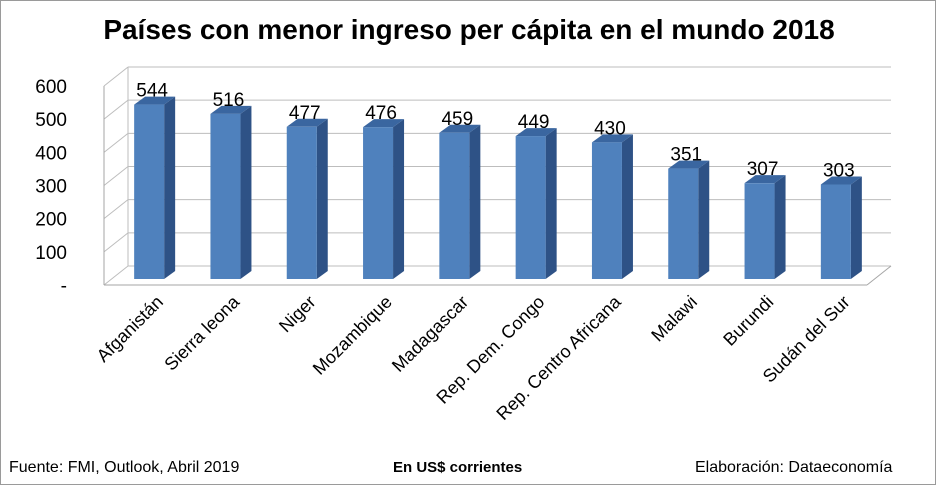  I want to click on x-tick-label: Burundi, so click(748, 321).